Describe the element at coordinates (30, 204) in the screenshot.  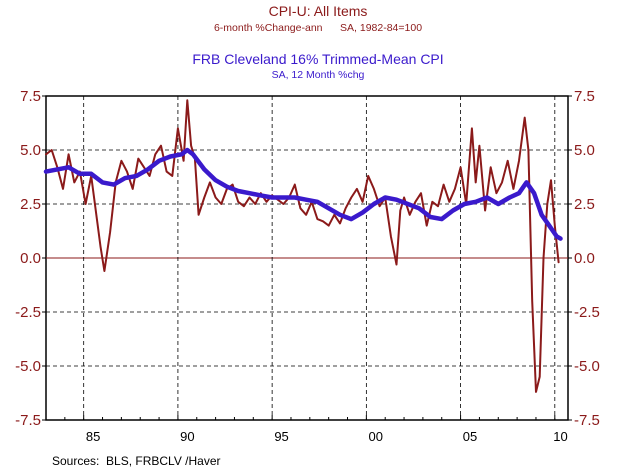
I see `y-tick-label-left: 2.5` at that location.